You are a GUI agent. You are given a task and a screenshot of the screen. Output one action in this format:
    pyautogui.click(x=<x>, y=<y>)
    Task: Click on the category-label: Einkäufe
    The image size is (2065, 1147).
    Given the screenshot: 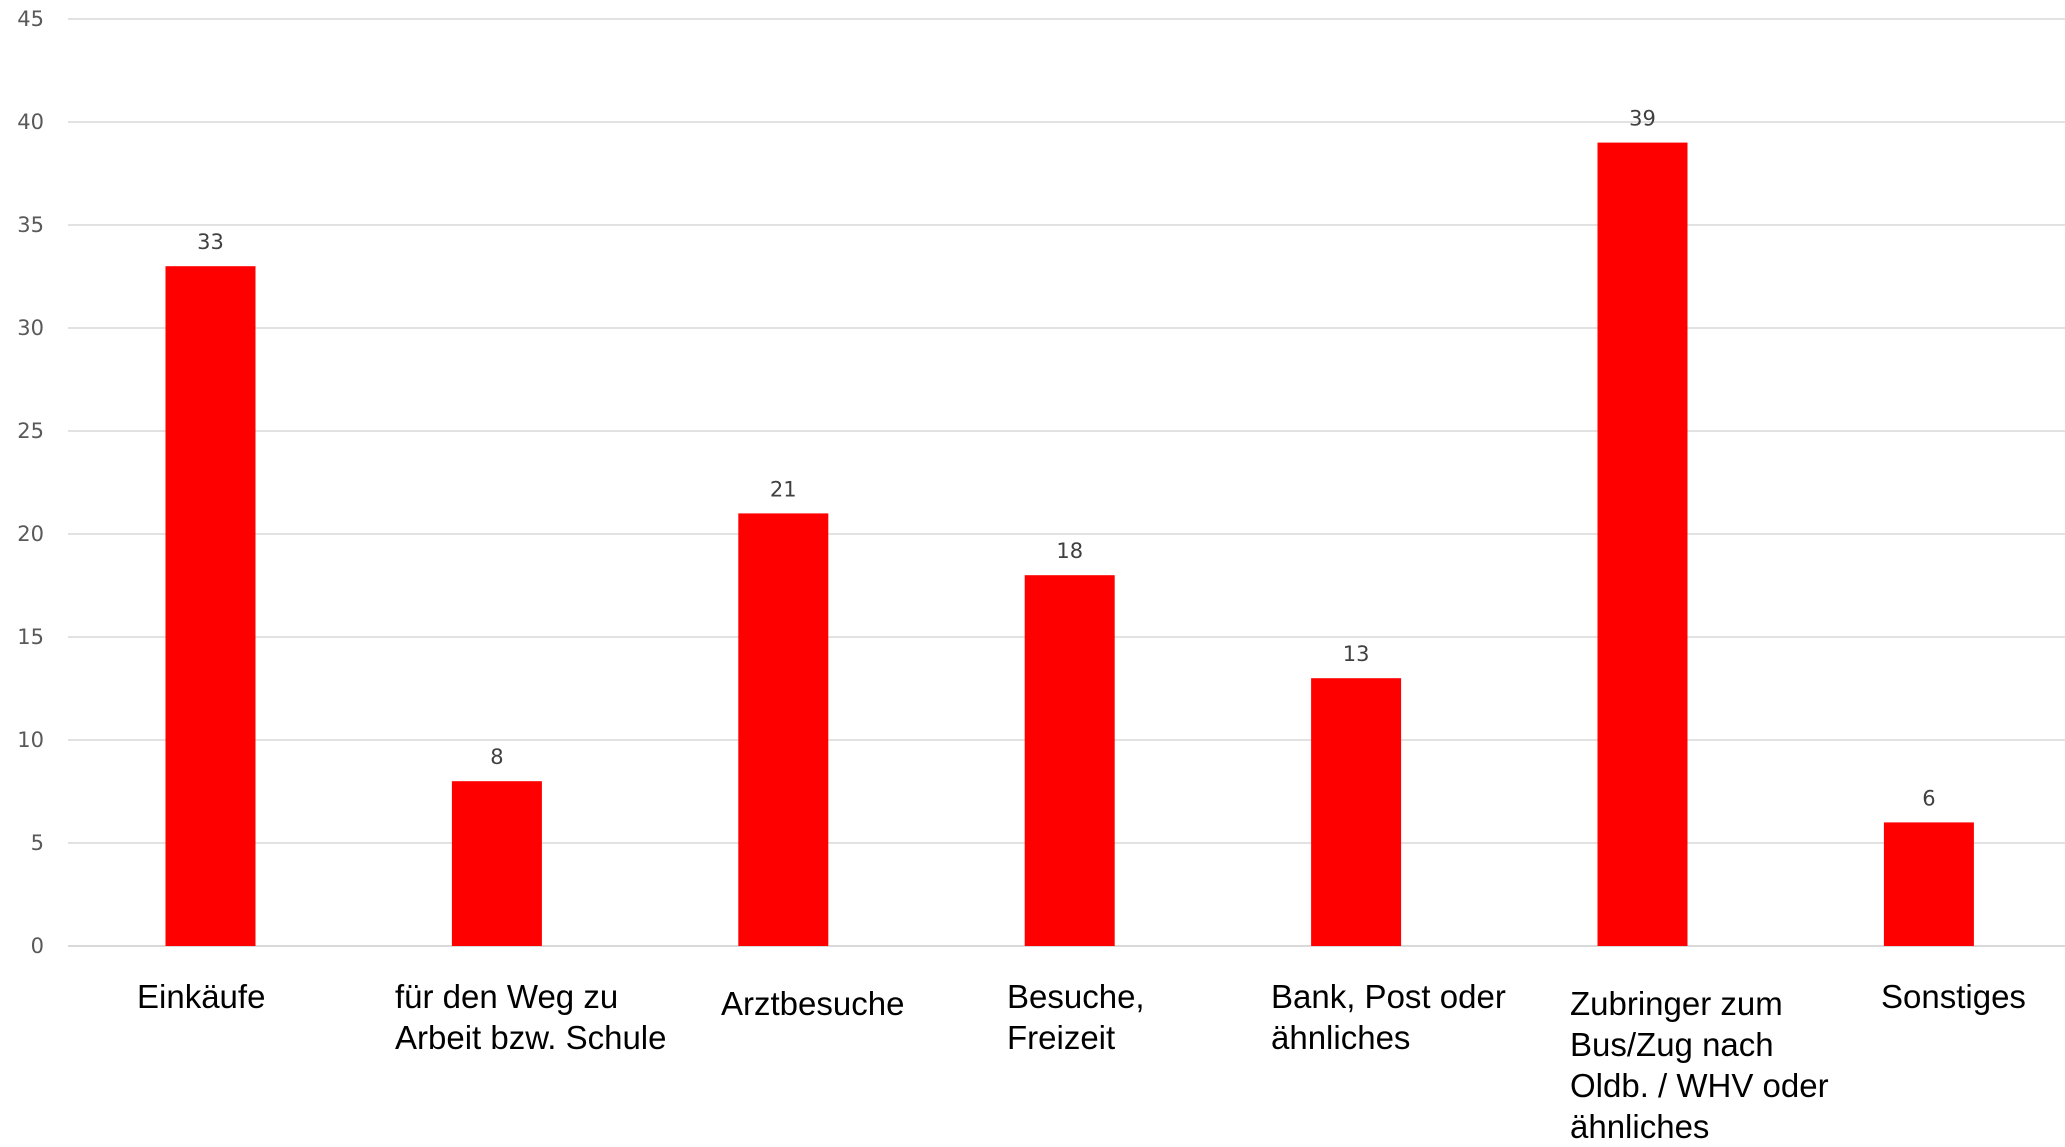 What is the action you would take?
    pyautogui.click(x=201, y=996)
    